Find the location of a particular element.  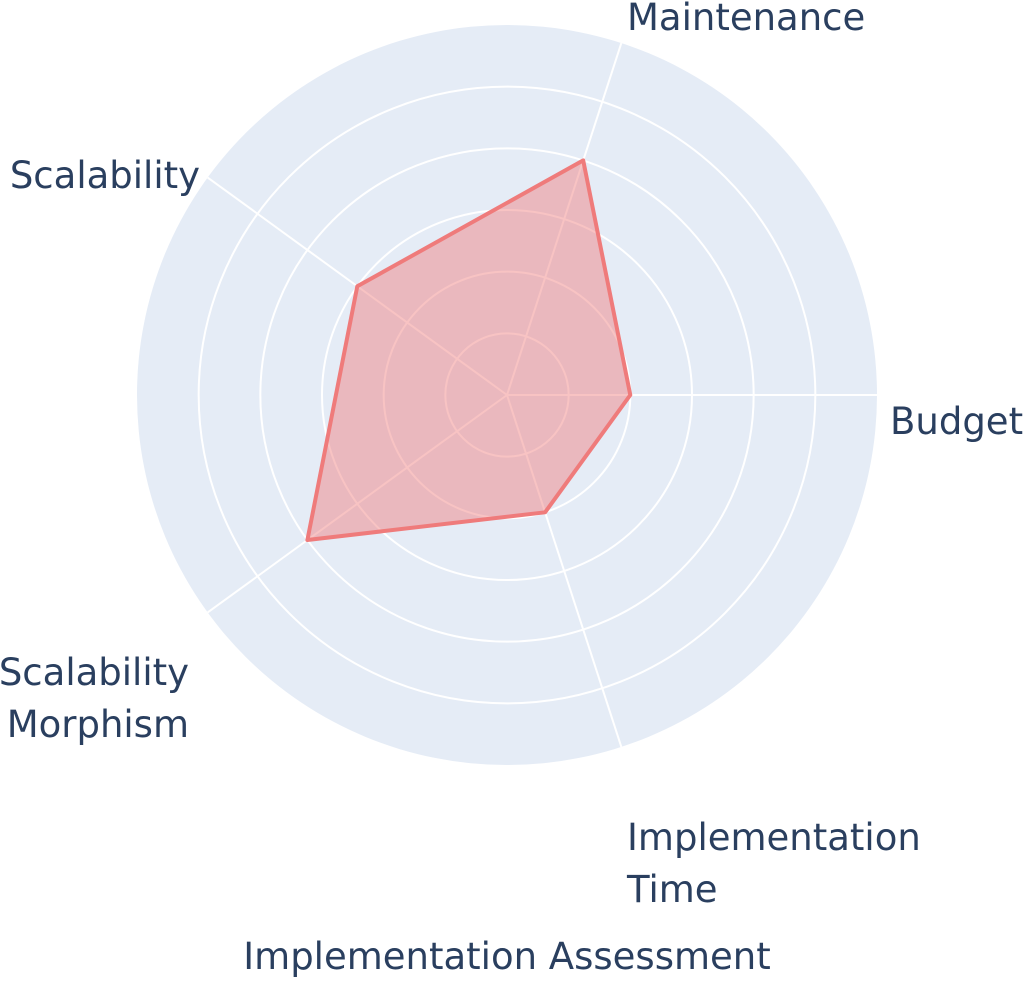

axis-label-scalability: Scalability is located at coordinates (105, 175).